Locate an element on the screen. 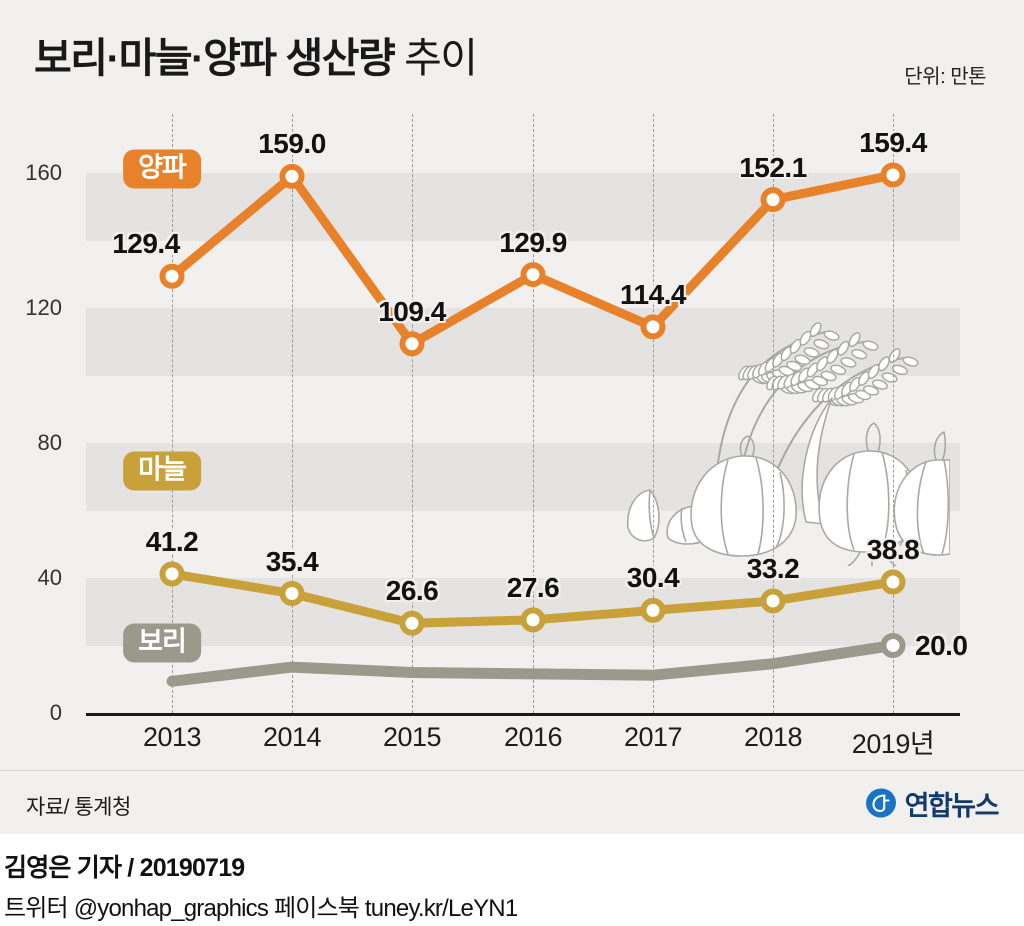  data-label-onion-2018: 152.1 is located at coordinates (773, 167).